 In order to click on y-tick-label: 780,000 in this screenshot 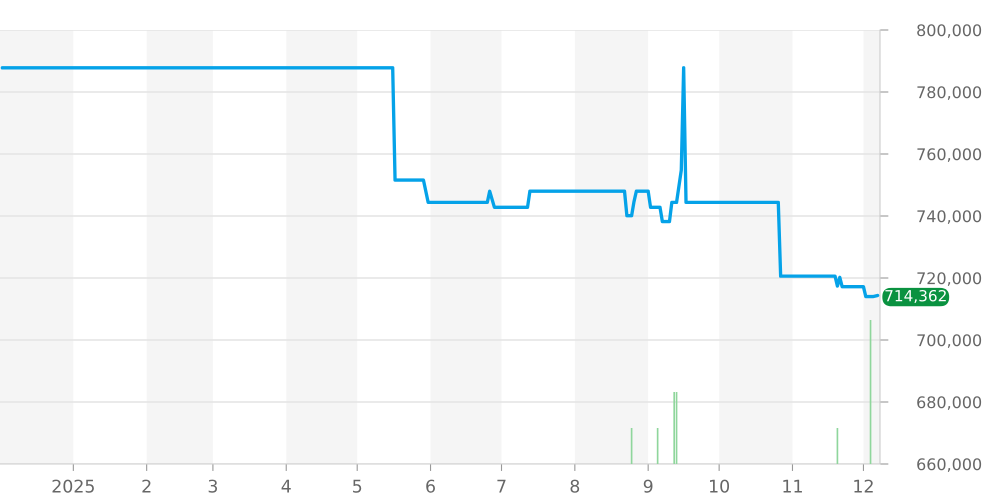, I will do `click(949, 93)`.